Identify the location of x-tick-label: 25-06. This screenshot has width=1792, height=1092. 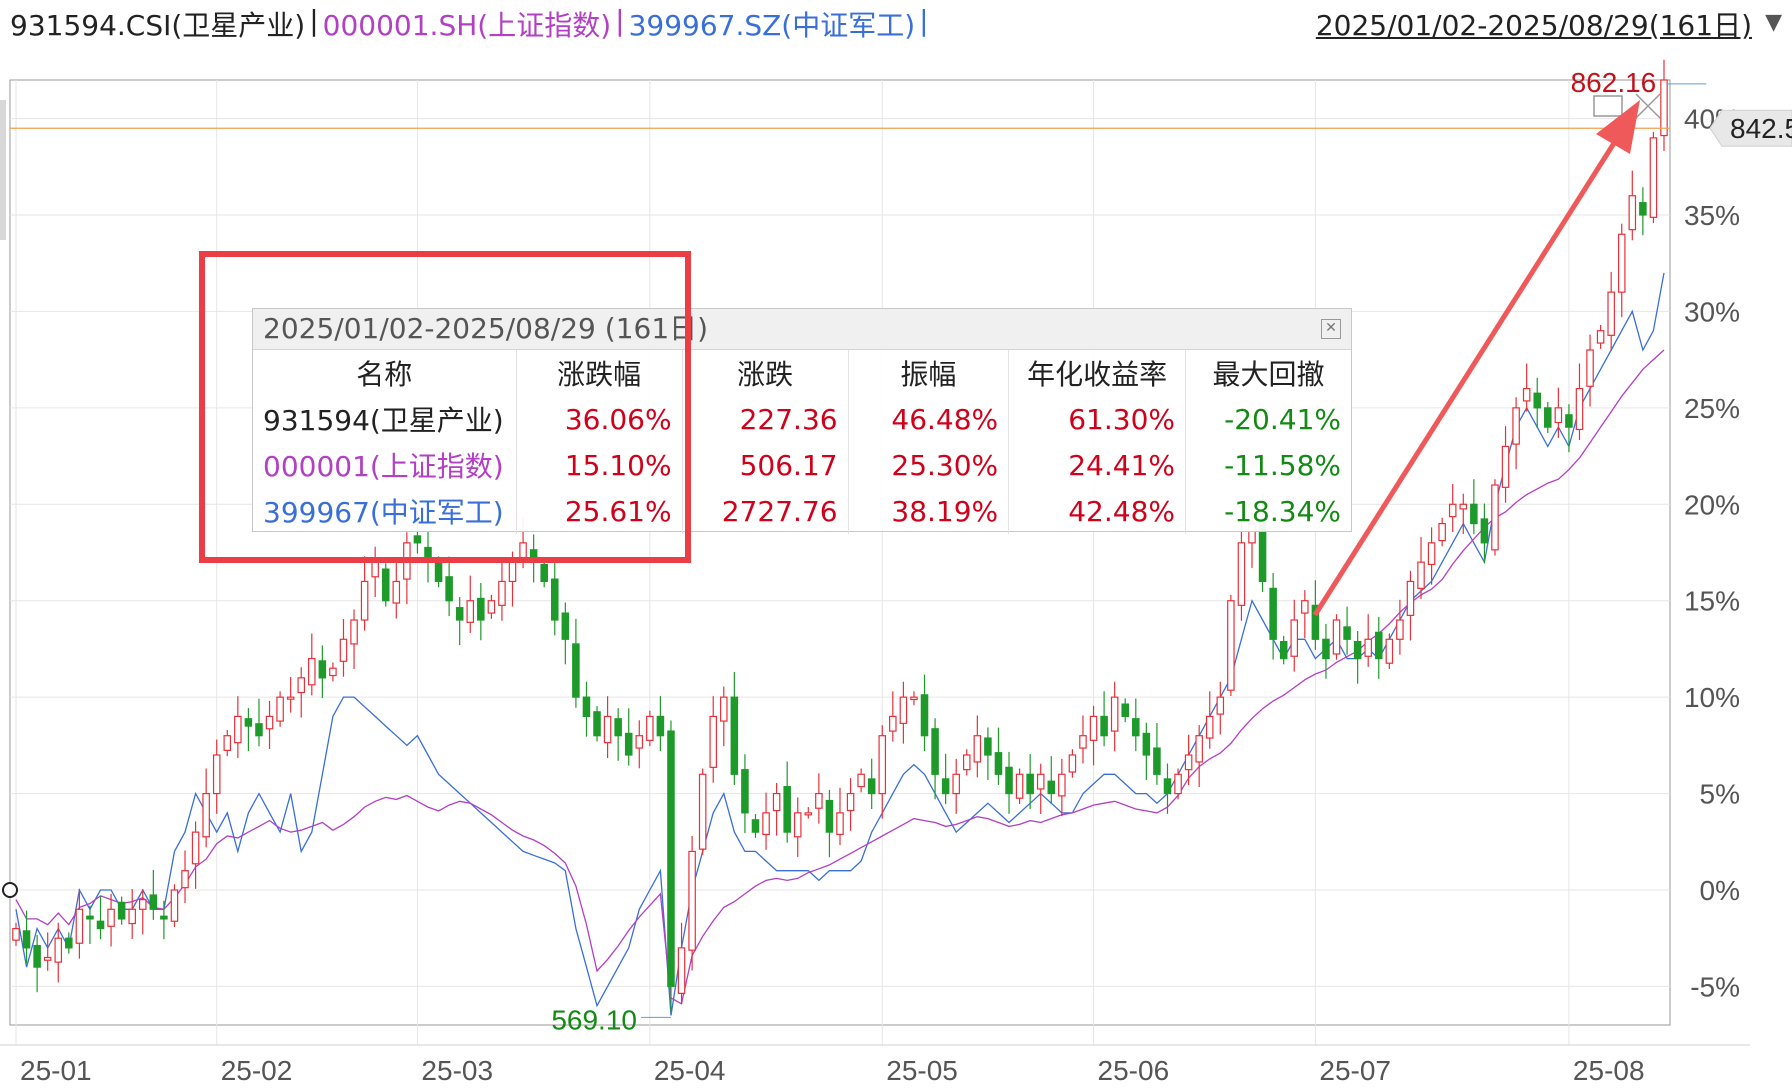
(1134, 1070).